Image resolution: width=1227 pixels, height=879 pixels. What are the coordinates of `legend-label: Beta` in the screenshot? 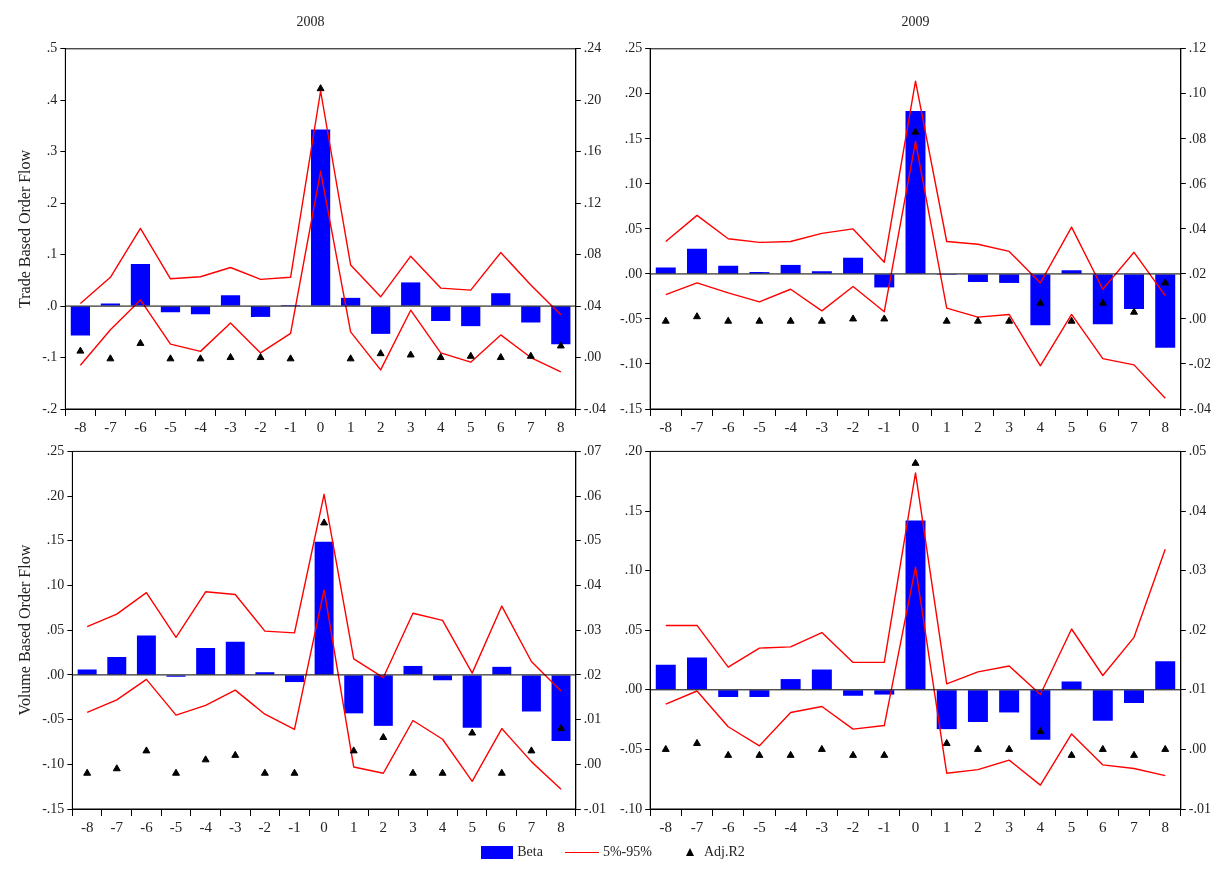 It's located at (530, 852).